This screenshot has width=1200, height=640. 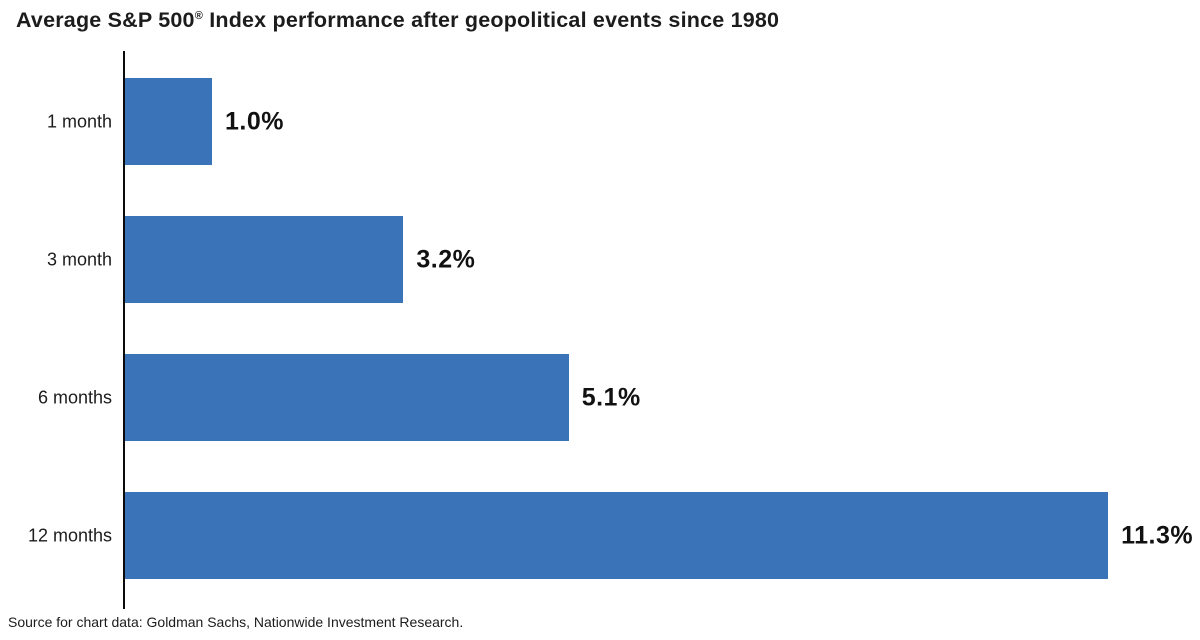 What do you see at coordinates (600, 259) in the screenshot?
I see `bar-row: 3 month 3.2%` at bounding box center [600, 259].